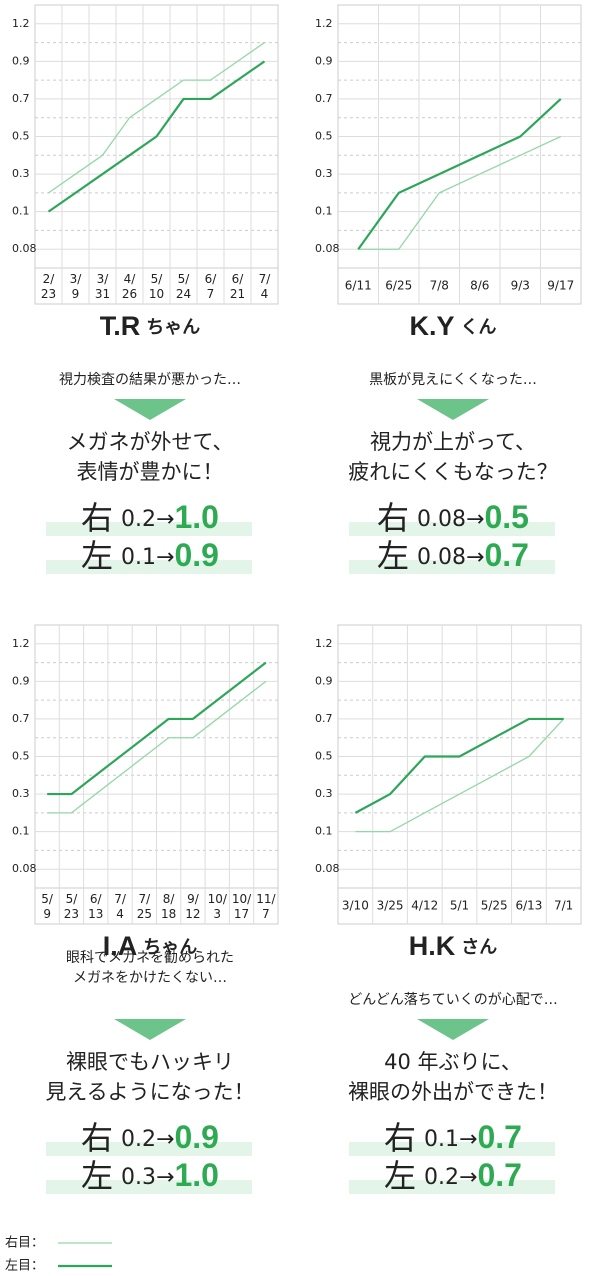 The image size is (603, 1276). I want to click on x-tick-part: 9, so click(76, 294).